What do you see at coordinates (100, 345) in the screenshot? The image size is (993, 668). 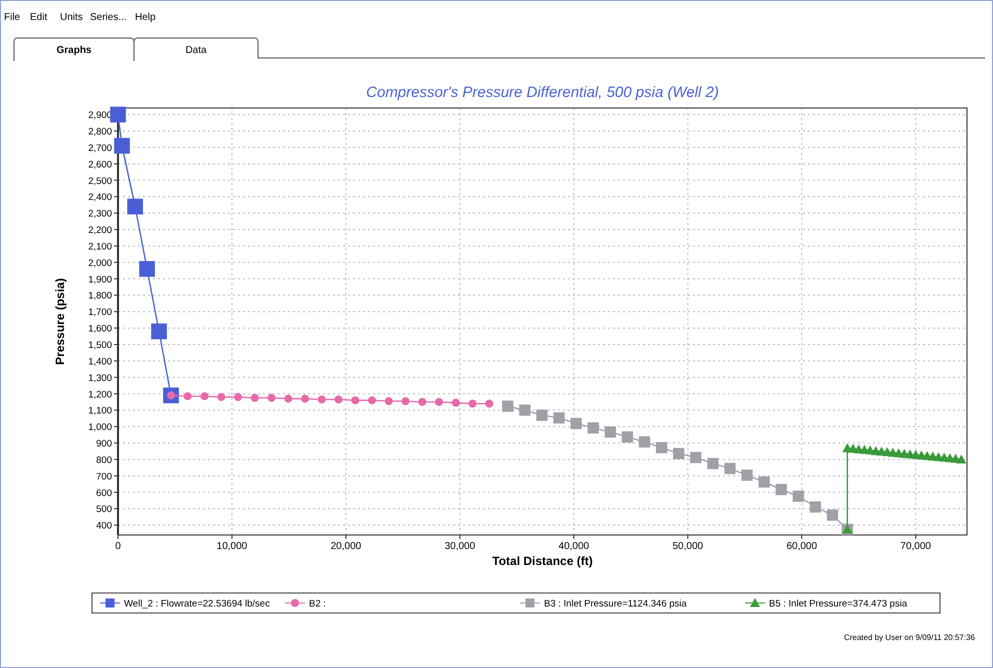 I see `y-tick-label: 1,500` at bounding box center [100, 345].